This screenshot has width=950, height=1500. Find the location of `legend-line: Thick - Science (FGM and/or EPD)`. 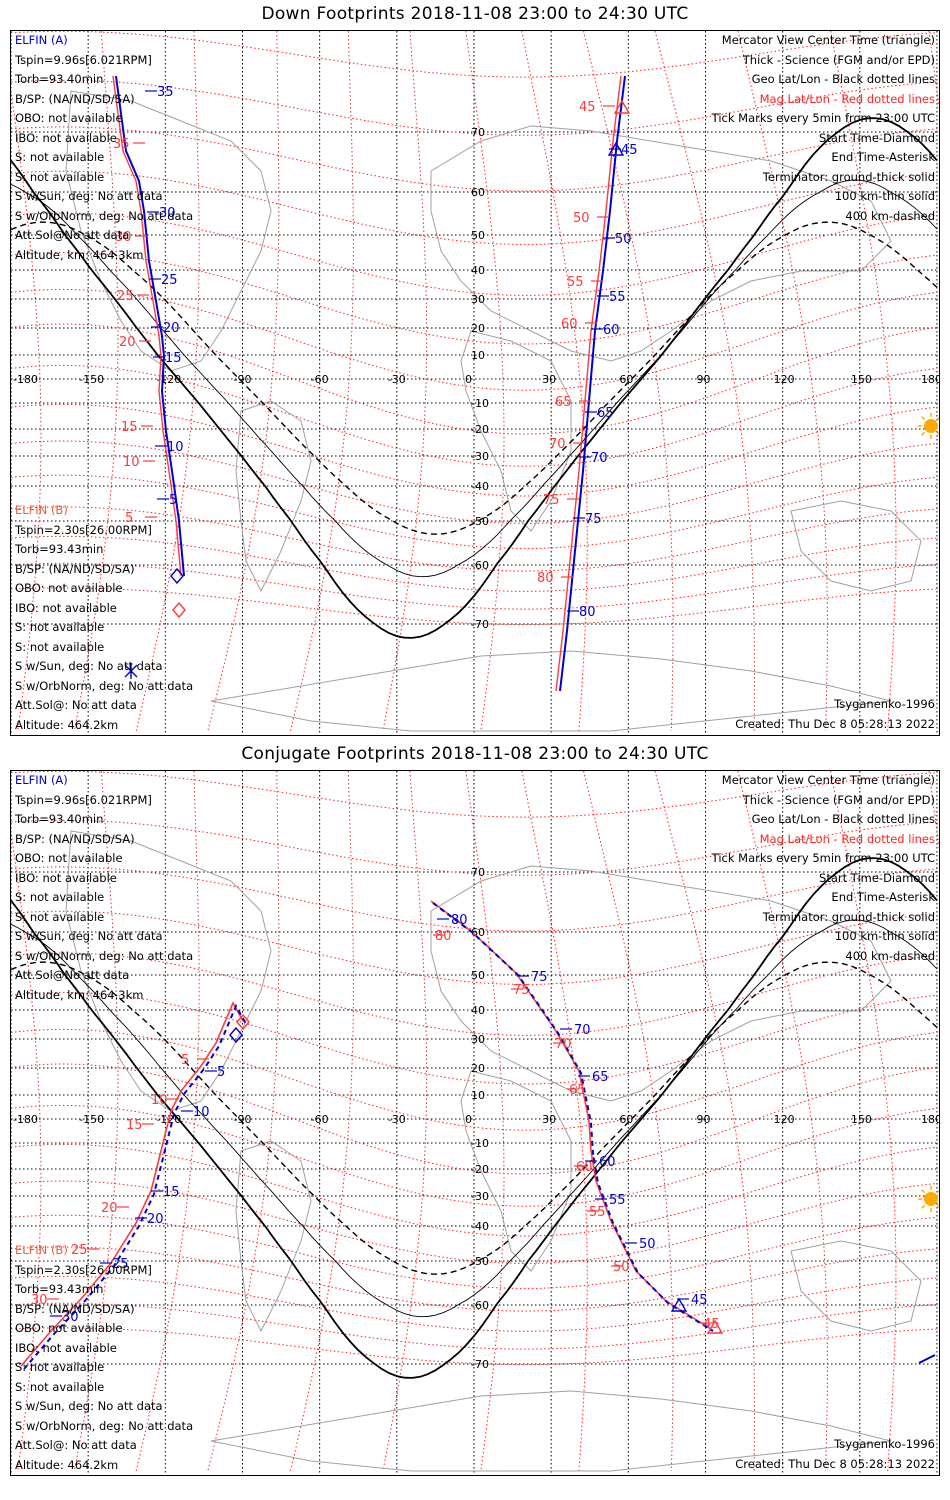

legend-line: Thick - Science (FGM and/or EPD) is located at coordinates (838, 799).